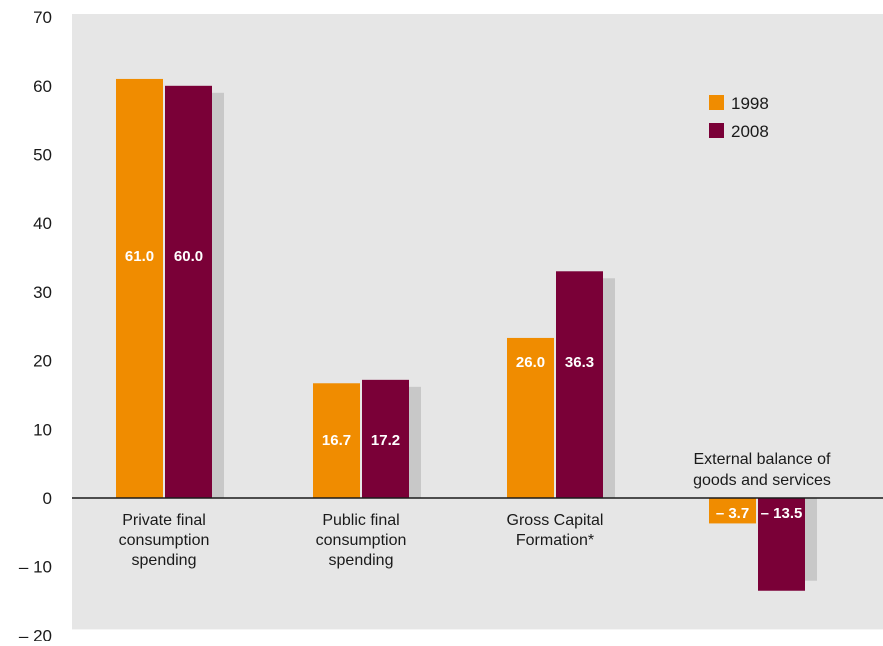  I want to click on y-tick-label: 10, so click(42, 429).